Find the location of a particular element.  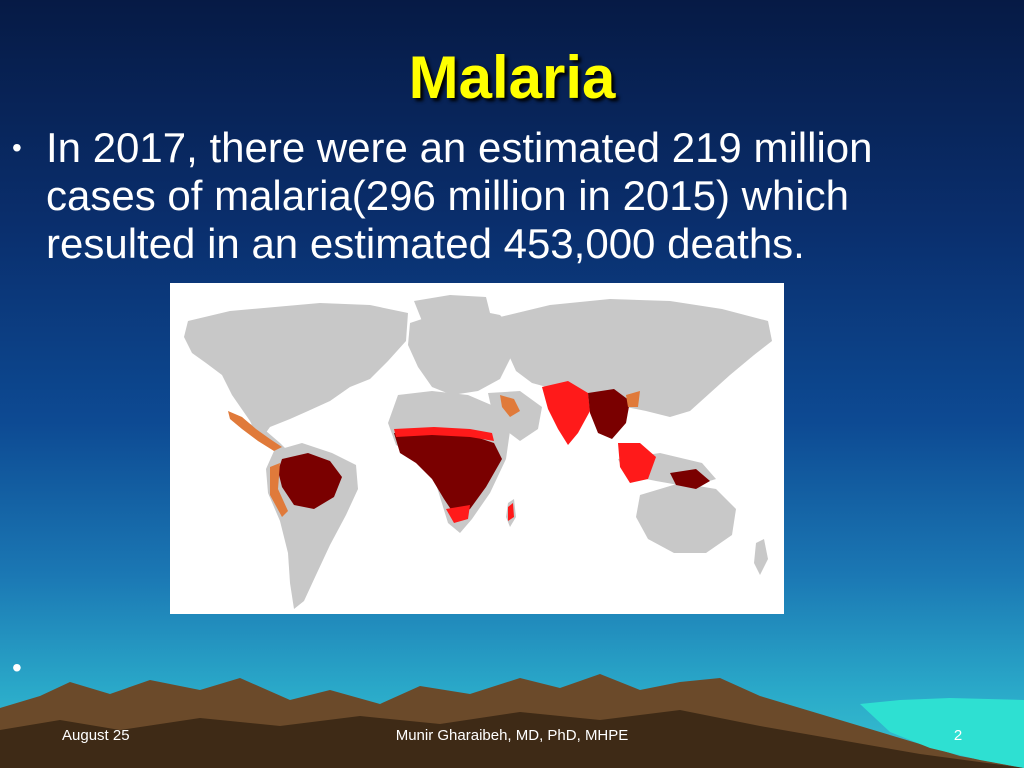

water-reflection is located at coordinates (942, 733).